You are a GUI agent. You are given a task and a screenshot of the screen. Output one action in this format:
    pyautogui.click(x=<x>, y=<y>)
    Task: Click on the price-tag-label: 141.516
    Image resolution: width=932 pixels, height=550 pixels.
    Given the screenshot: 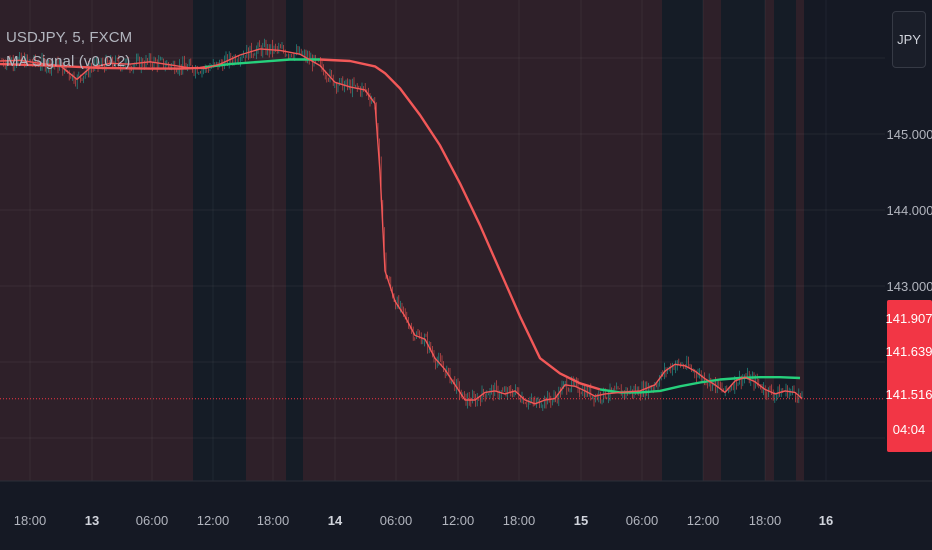 What is the action you would take?
    pyautogui.click(x=909, y=394)
    